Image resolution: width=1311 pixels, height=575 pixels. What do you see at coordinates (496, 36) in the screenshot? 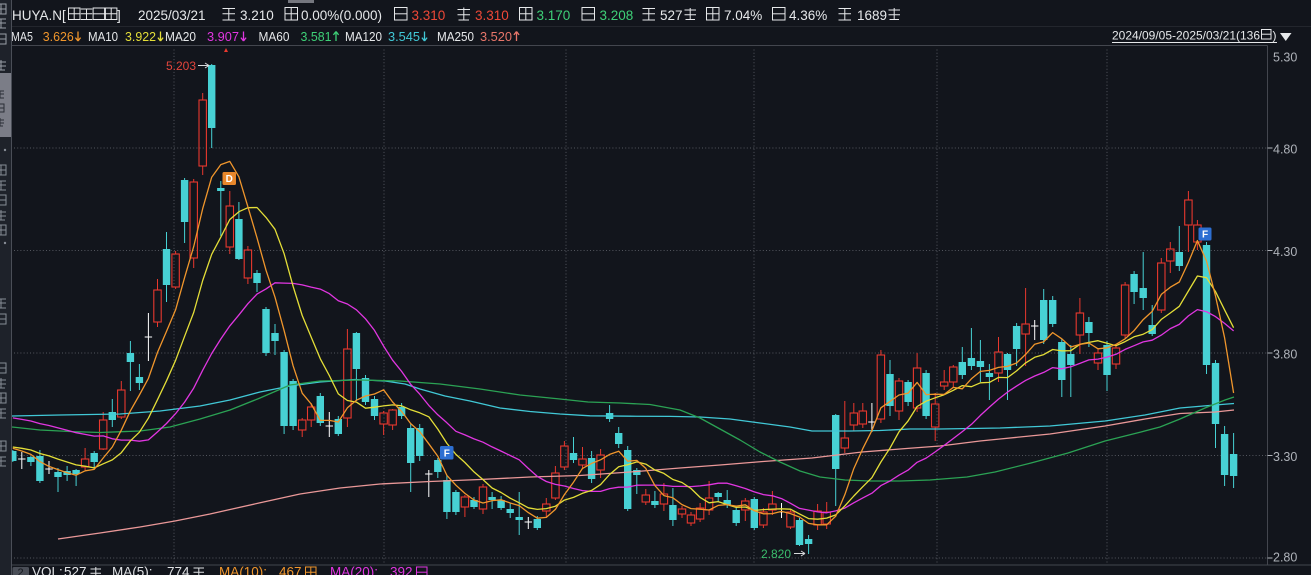
I see `svg-text: 3.520` at bounding box center [496, 36].